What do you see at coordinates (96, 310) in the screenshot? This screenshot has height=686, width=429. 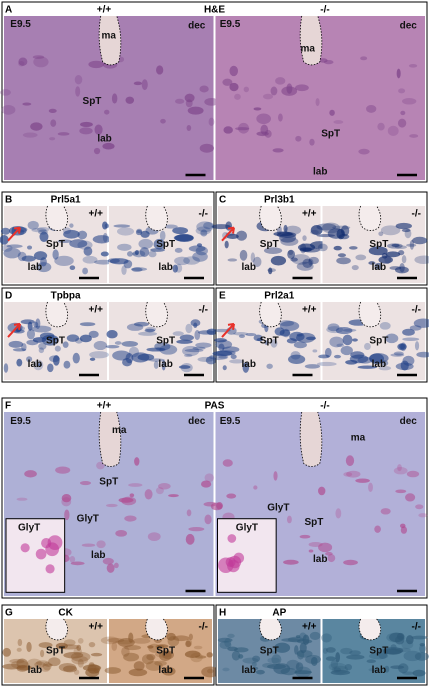 I see `genotype: +/+` at bounding box center [96, 310].